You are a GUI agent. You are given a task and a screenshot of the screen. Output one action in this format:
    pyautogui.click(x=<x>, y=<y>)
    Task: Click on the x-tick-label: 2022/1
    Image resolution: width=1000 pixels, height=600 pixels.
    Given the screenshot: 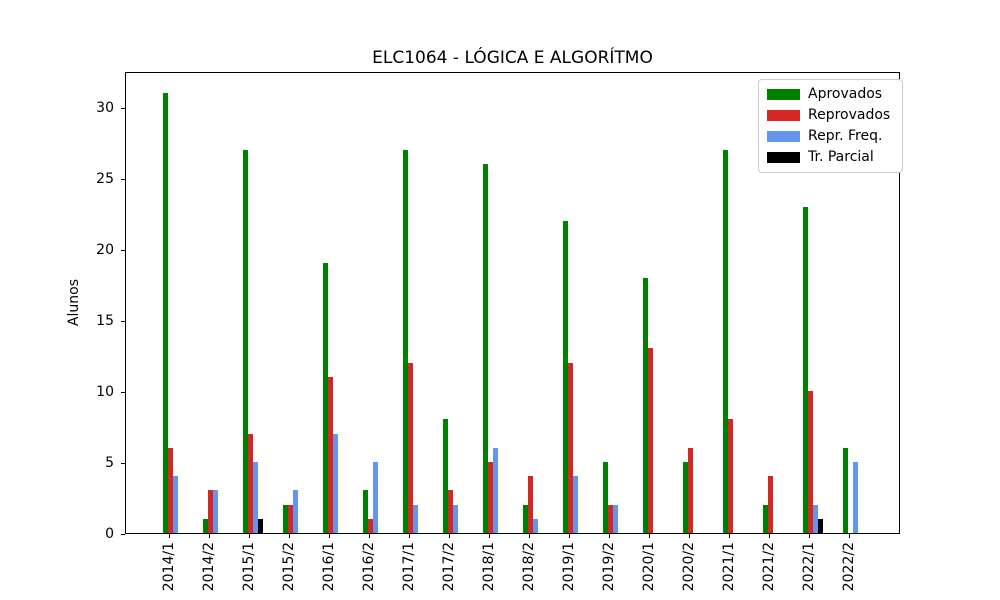 What is the action you would take?
    pyautogui.click(x=809, y=567)
    